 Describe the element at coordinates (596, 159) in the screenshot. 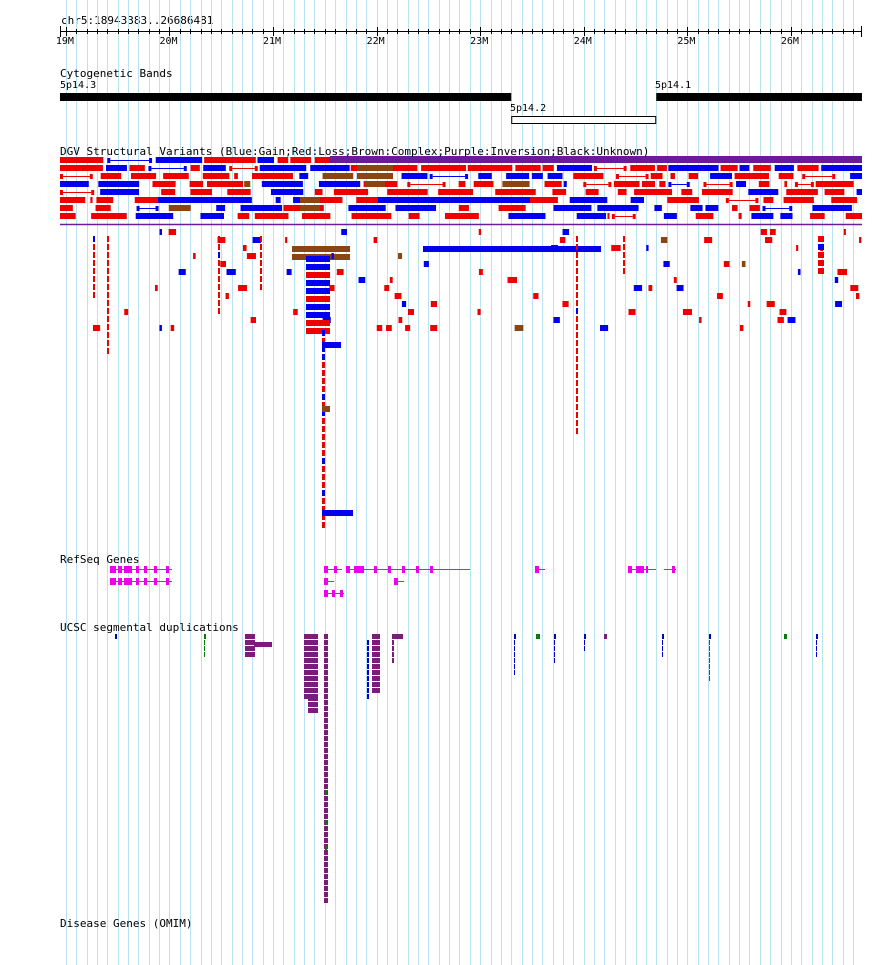

I see `dgv-inversion` at that location.